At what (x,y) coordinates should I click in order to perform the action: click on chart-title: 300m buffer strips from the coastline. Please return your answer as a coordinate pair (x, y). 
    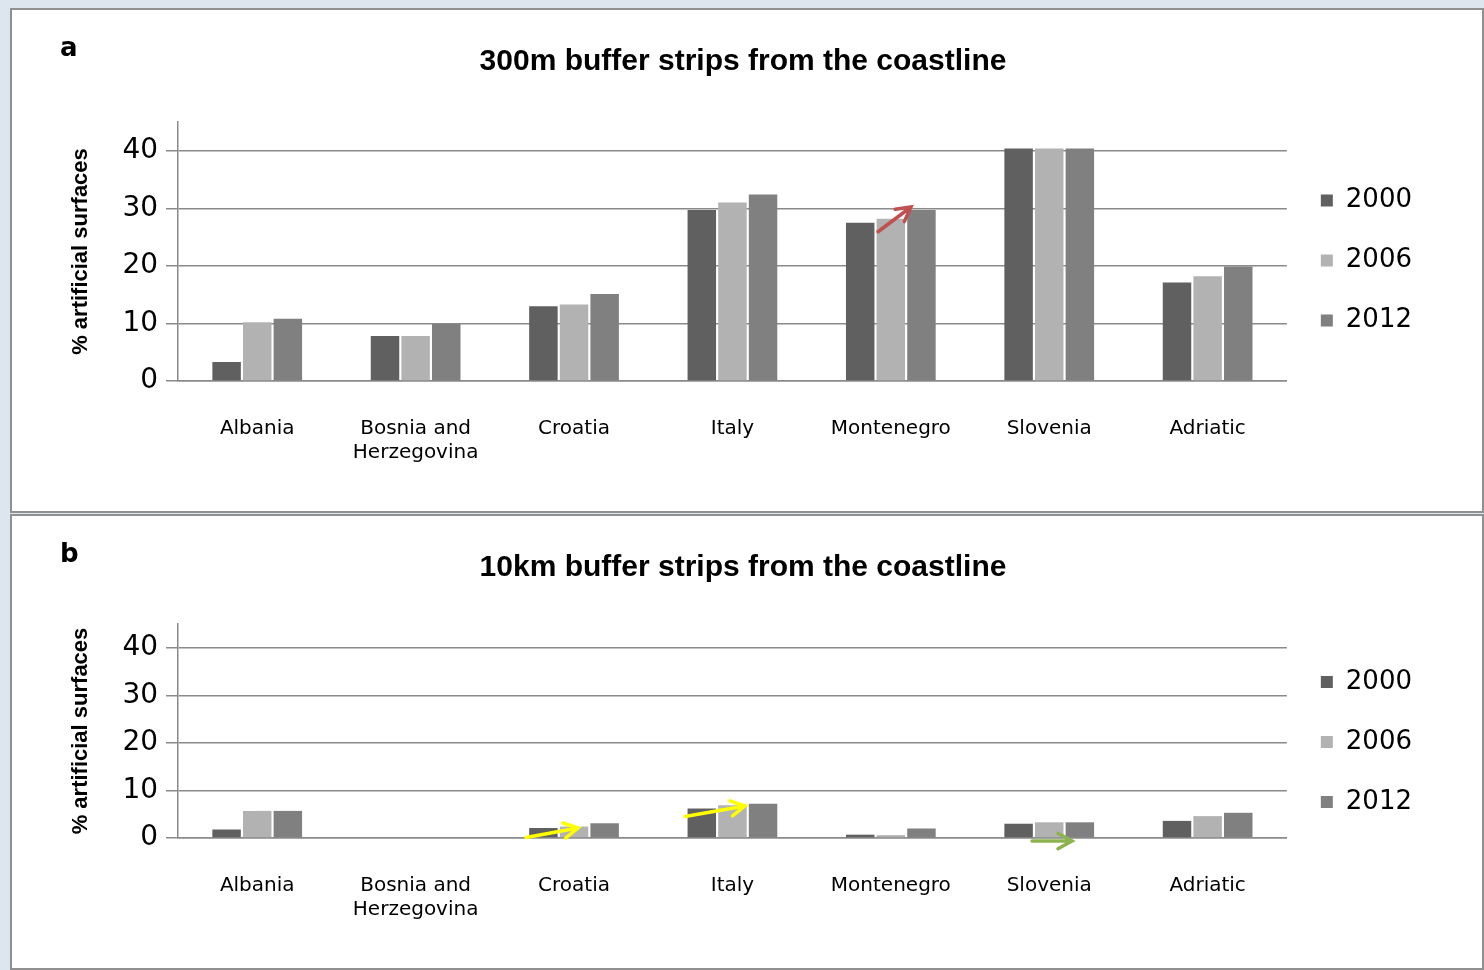
    Looking at the image, I should click on (743, 60).